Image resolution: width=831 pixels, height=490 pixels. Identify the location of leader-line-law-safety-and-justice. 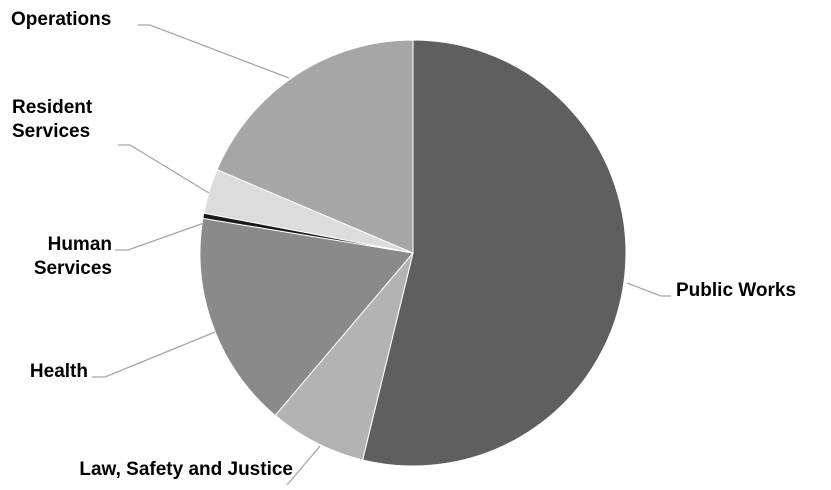
(303, 465).